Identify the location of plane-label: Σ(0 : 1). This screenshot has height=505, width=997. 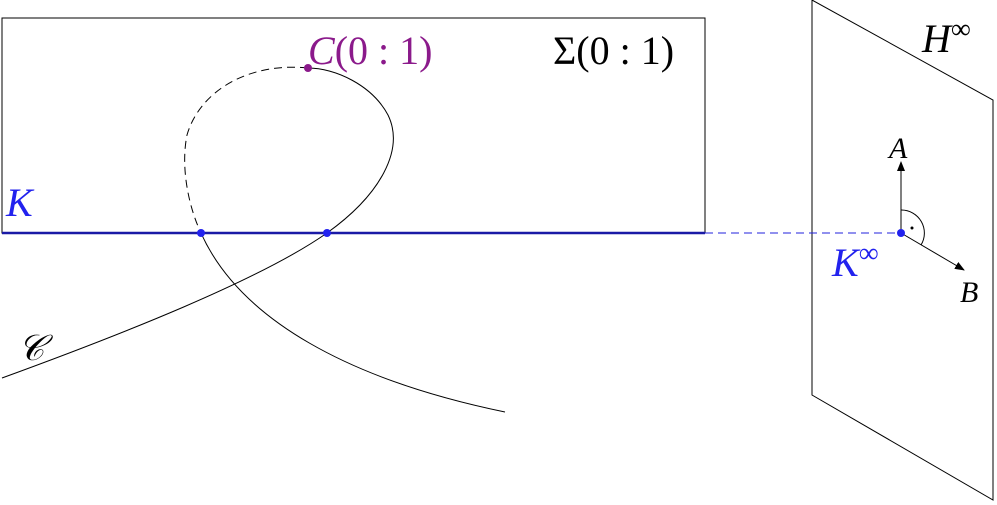
(613, 50).